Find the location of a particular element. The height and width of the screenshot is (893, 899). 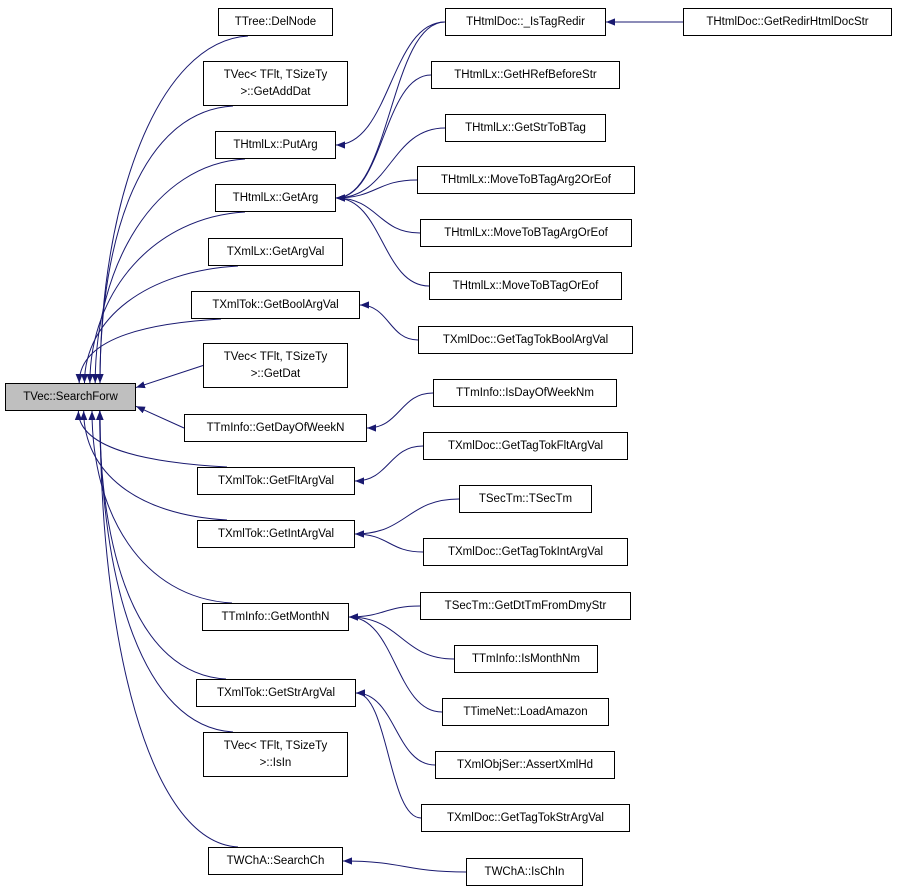

node-label: TXmlObjSer::AssertXmlHd is located at coordinates (525, 764).